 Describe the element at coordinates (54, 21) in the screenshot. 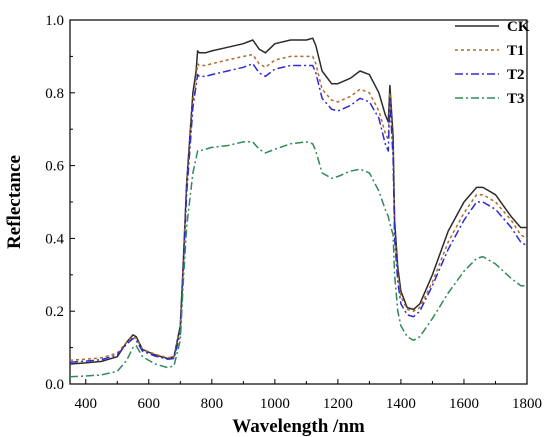

I see `y-tick-label: 1.0` at that location.